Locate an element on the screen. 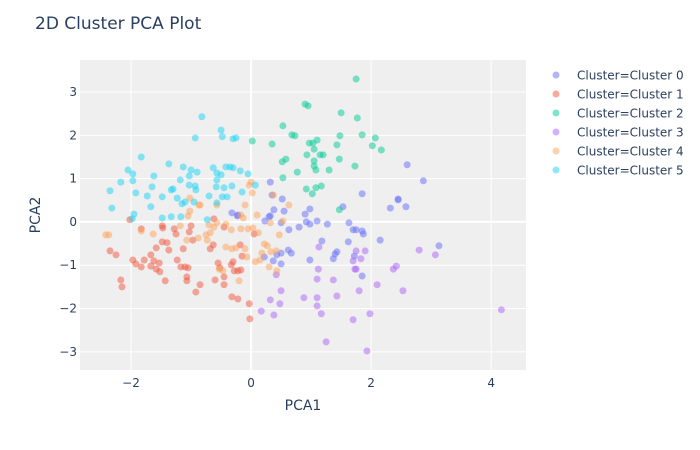 This screenshot has width=700, height=450. legend-item-cluster-3: Cluster=Cluster 3 is located at coordinates (618, 133).